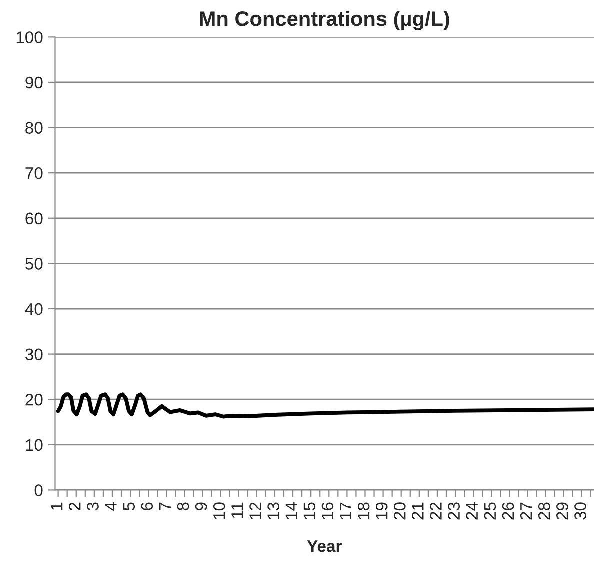 This screenshot has width=594, height=572. Describe the element at coordinates (382, 511) in the screenshot. I see `x-tick-label: 19` at that location.